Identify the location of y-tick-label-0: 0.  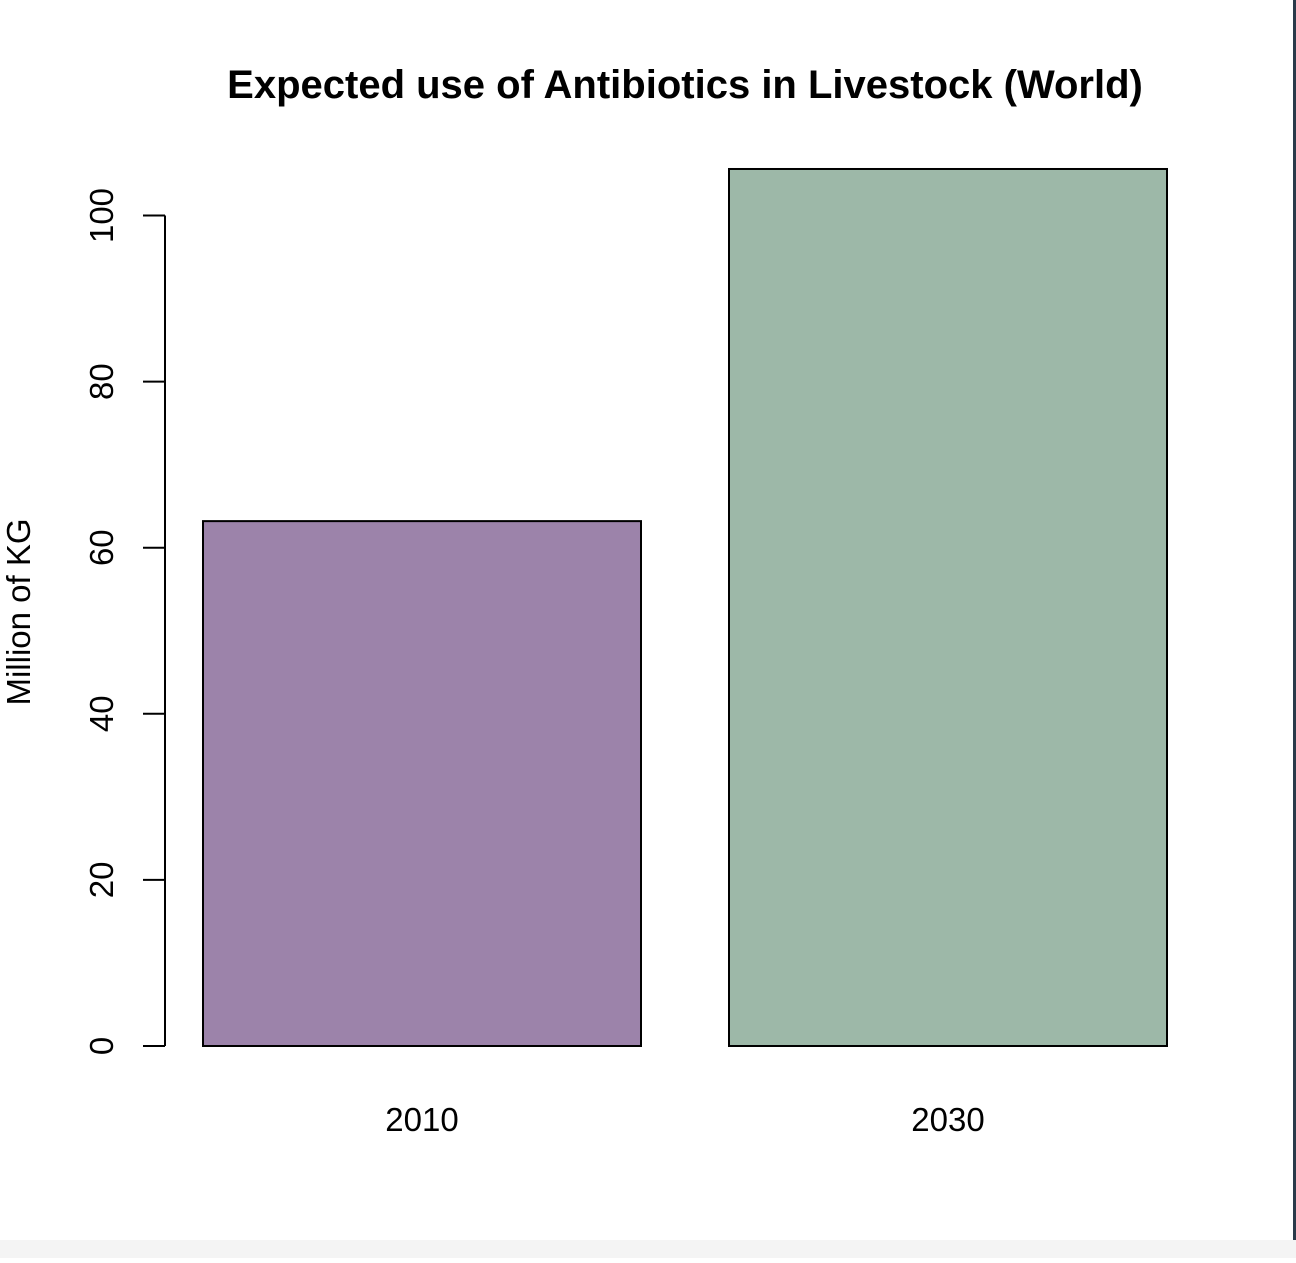
(101, 1046).